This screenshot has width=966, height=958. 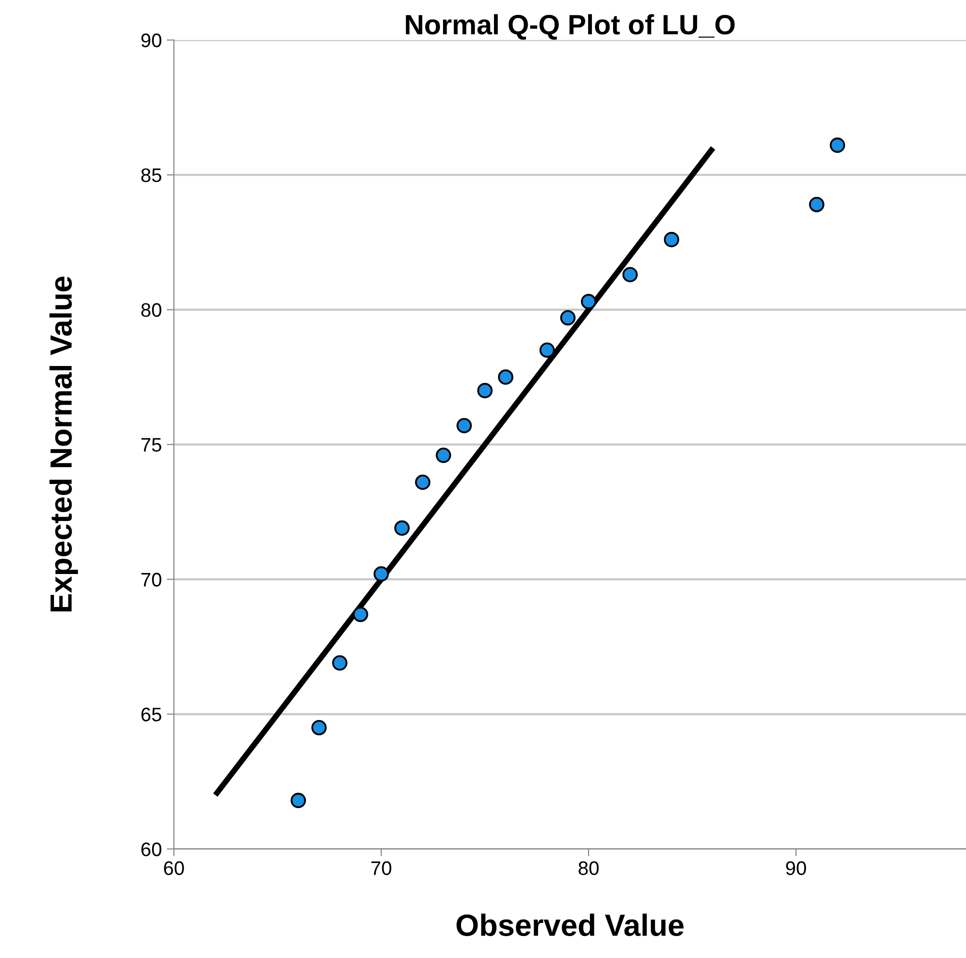 What do you see at coordinates (174, 868) in the screenshot?
I see `x-tick-label: 60` at bounding box center [174, 868].